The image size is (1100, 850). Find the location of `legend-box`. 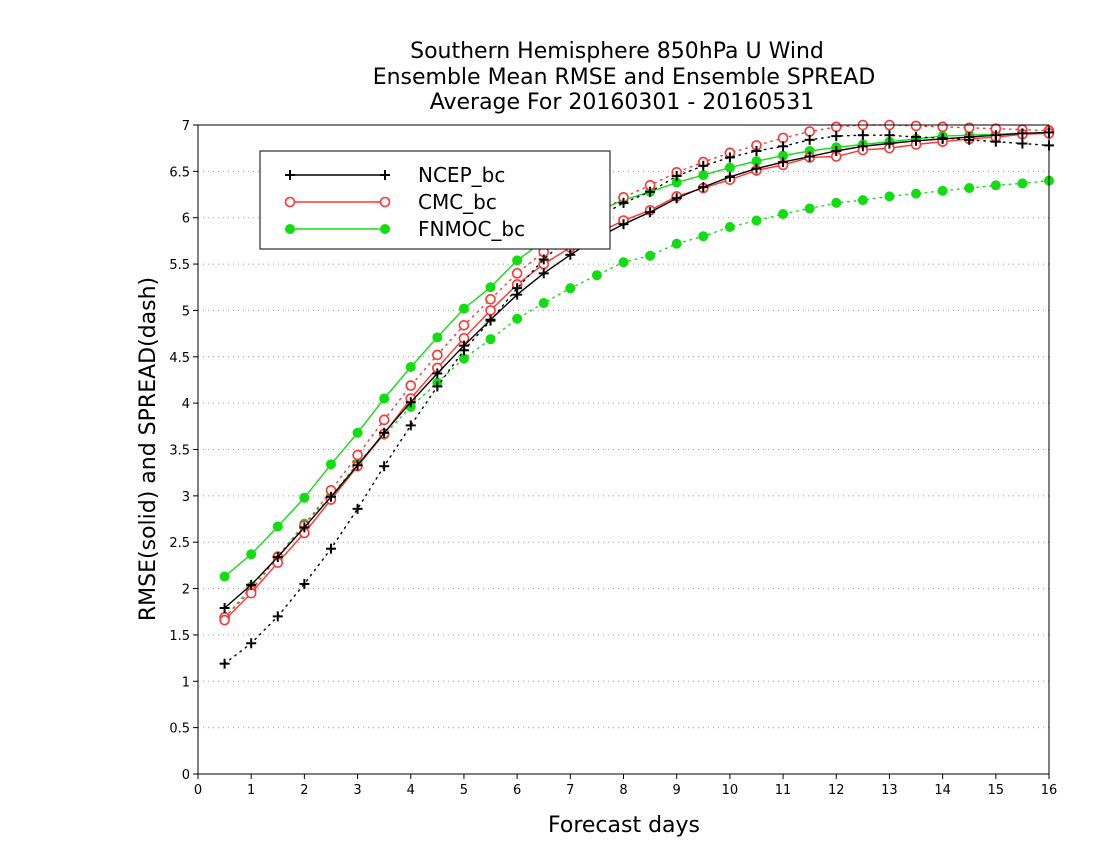

legend-box is located at coordinates (435, 200).